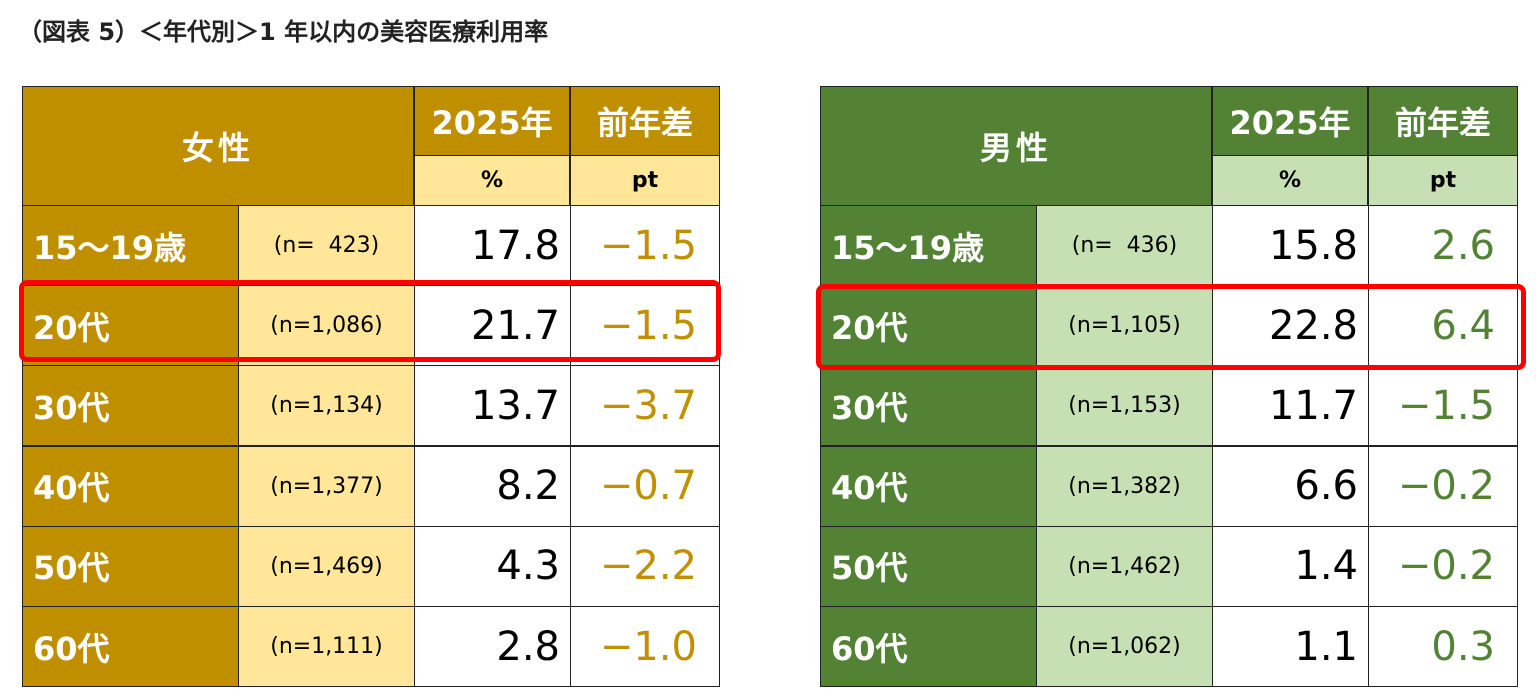 This screenshot has width=1536, height=699. I want to click on rate-value: 2.8, so click(492, 646).